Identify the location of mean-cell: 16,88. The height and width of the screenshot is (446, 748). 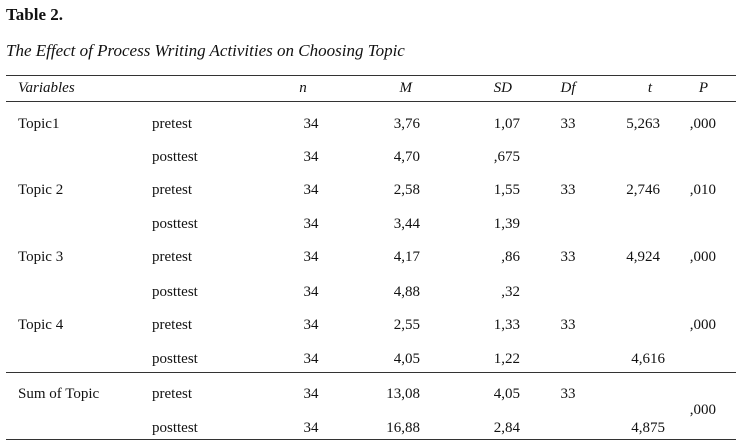
(403, 428).